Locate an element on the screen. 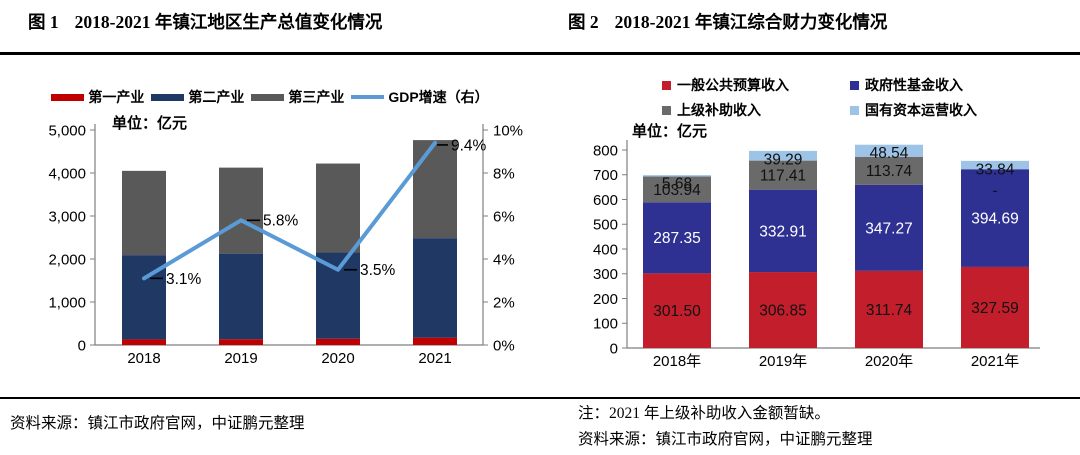 The width and height of the screenshot is (1080, 455). bar-value-label: 301.50 is located at coordinates (677, 311).